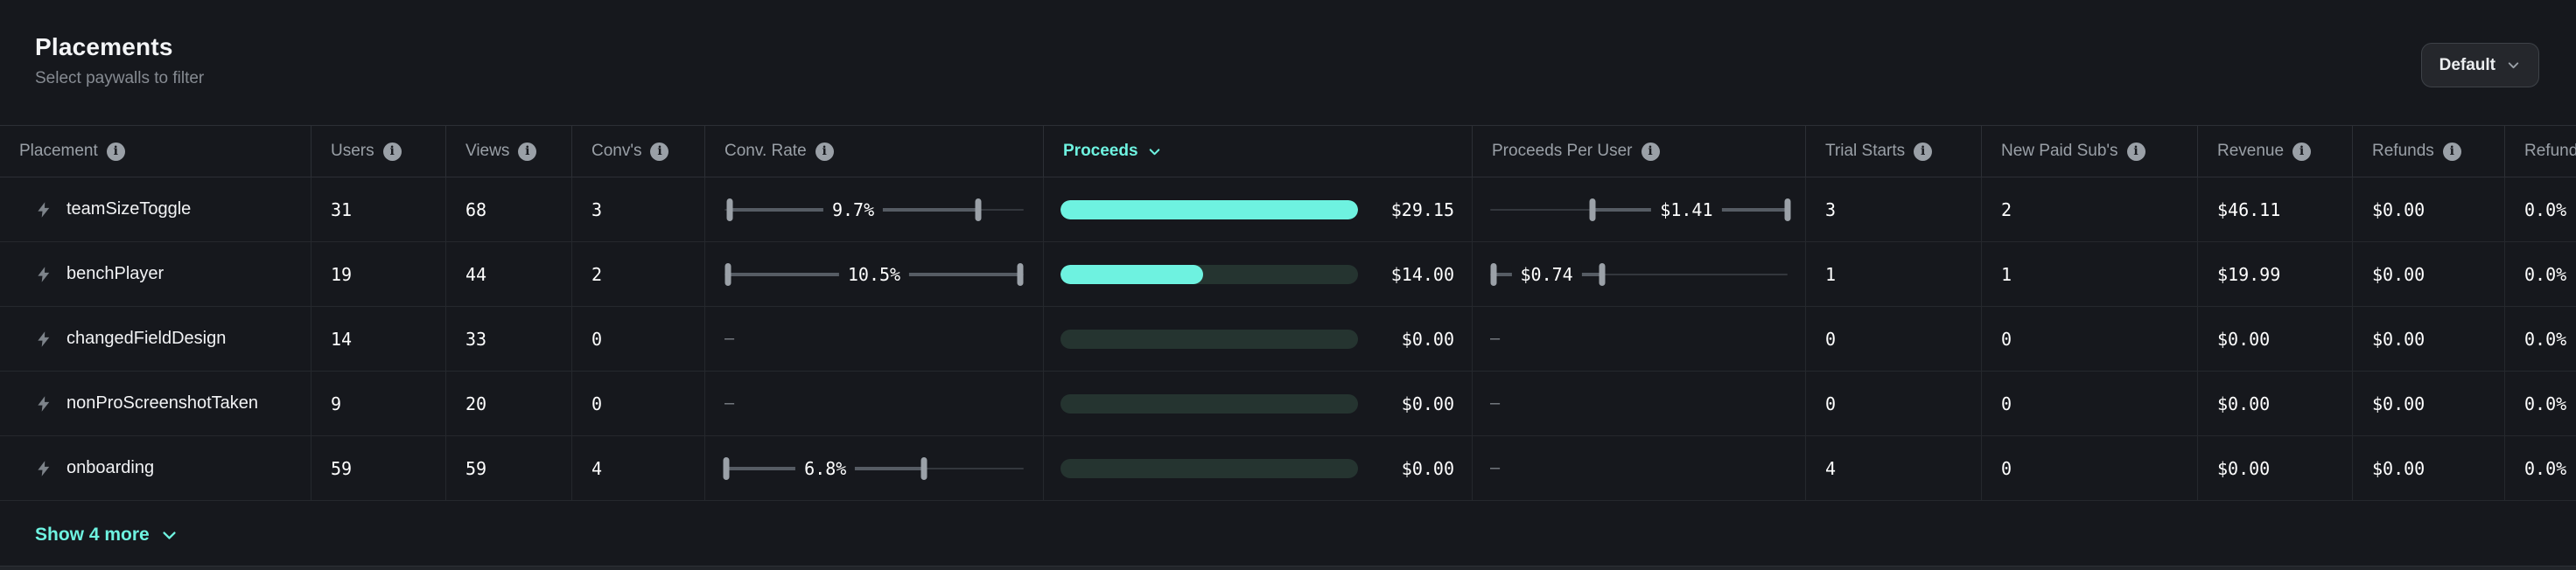 The width and height of the screenshot is (2576, 570). Describe the element at coordinates (874, 274) in the screenshot. I see `range-value: 10.5%` at that location.